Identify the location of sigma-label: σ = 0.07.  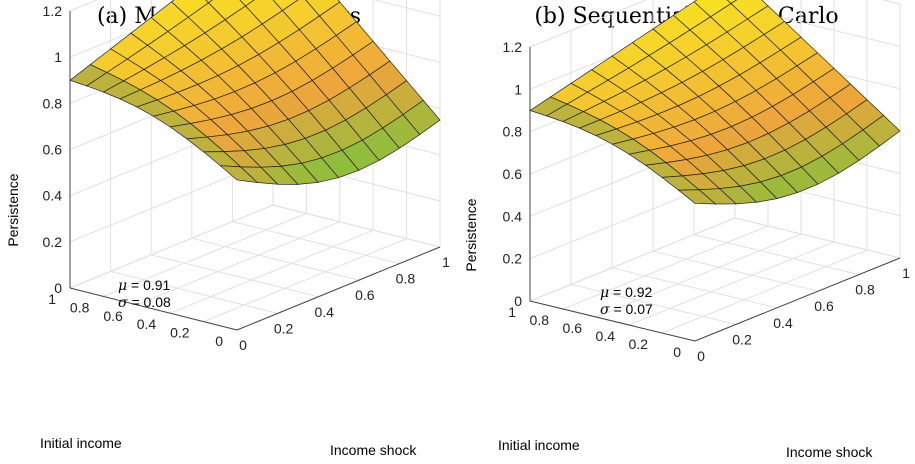
(626, 309).